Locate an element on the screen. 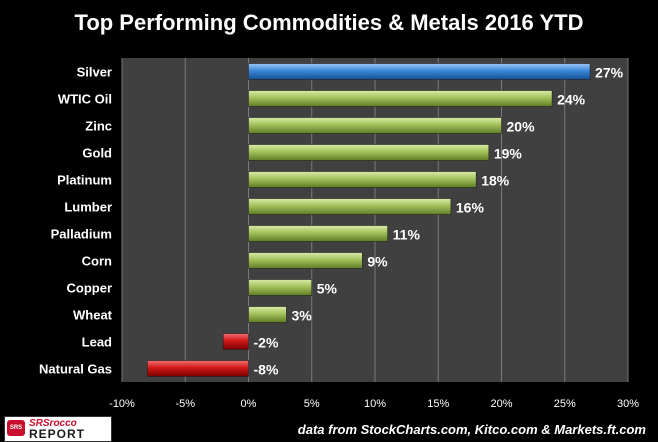  value-label: 16% is located at coordinates (470, 208).